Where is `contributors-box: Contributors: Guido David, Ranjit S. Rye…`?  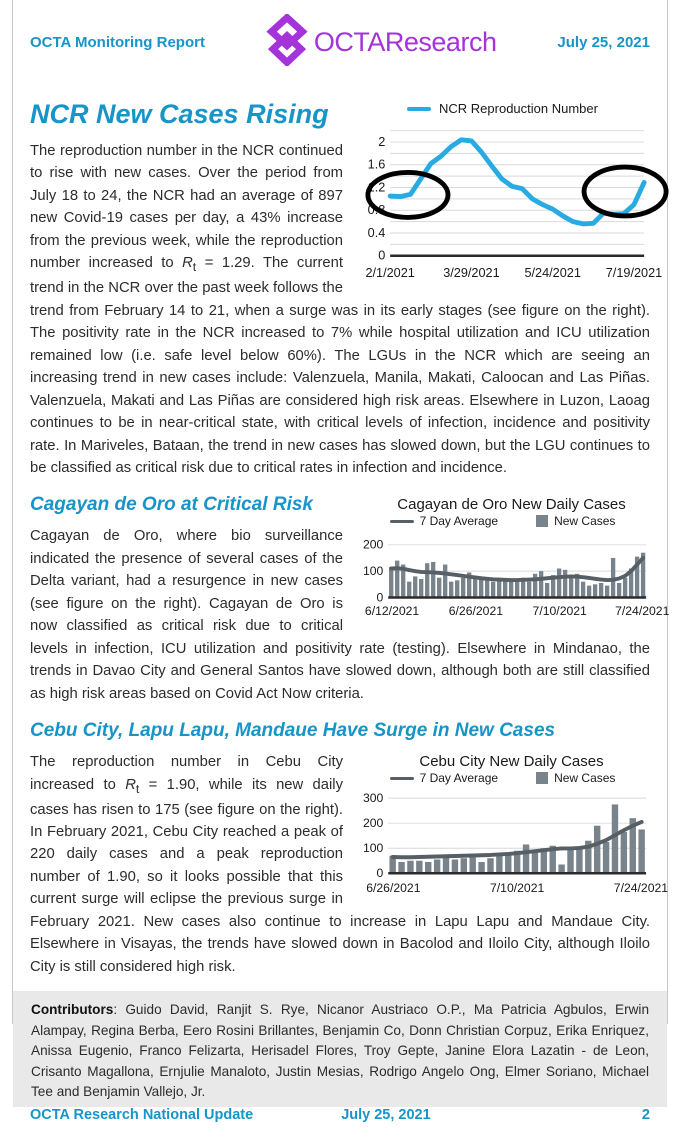 contributors-box: Contributors: Guido David, Ranjit S. Rye… is located at coordinates (340, 1049).